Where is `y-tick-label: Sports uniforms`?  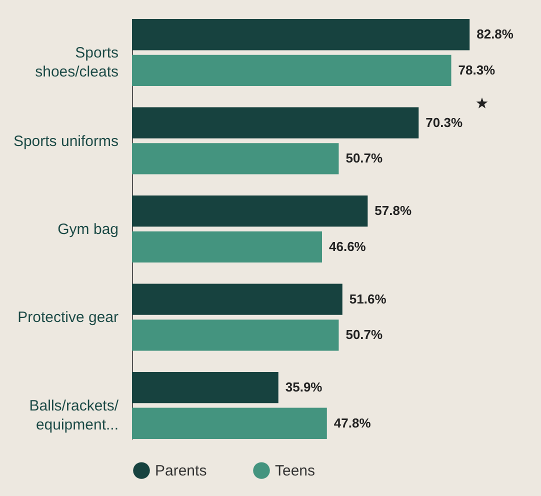 y-tick-label: Sports uniforms is located at coordinates (65, 141).